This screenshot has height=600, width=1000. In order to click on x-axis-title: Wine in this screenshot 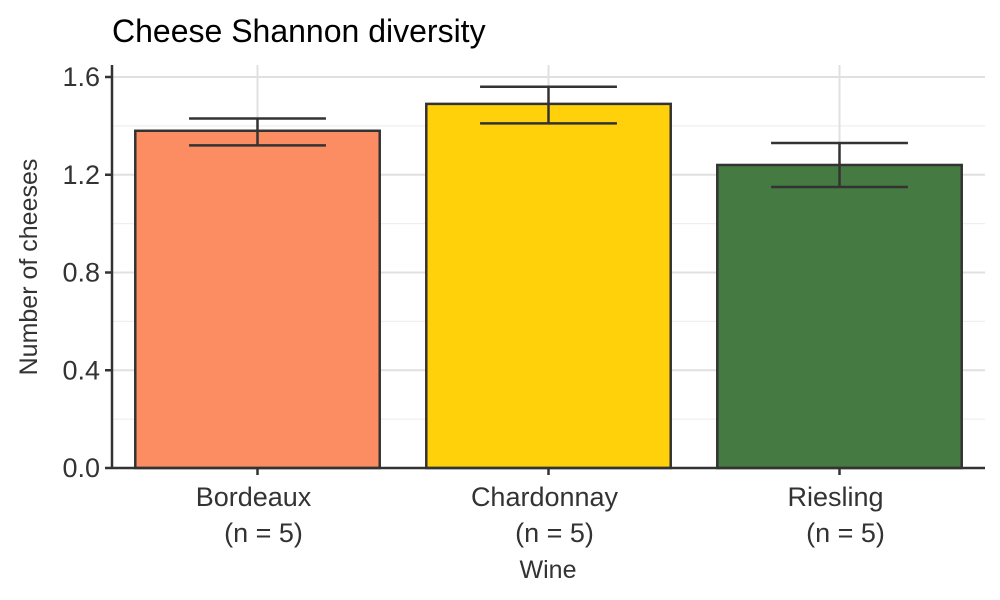, I will do `click(548, 570)`.